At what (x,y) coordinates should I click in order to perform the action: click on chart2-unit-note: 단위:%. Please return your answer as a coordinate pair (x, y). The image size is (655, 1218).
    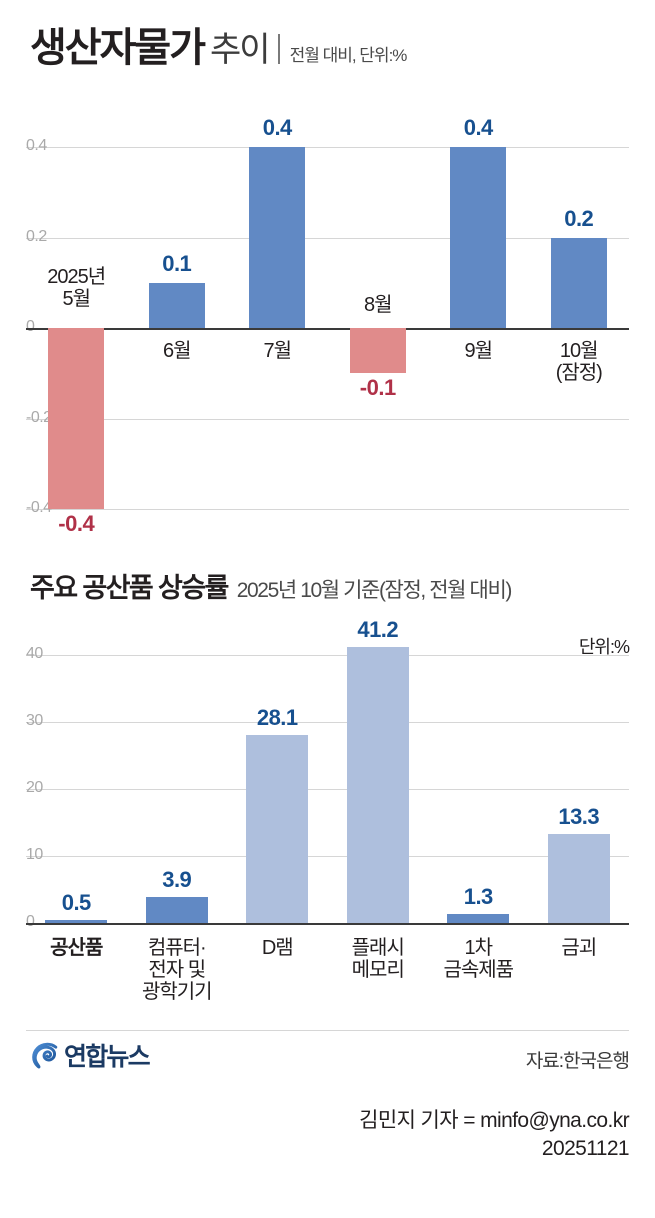
    Looking at the image, I should click on (604, 647).